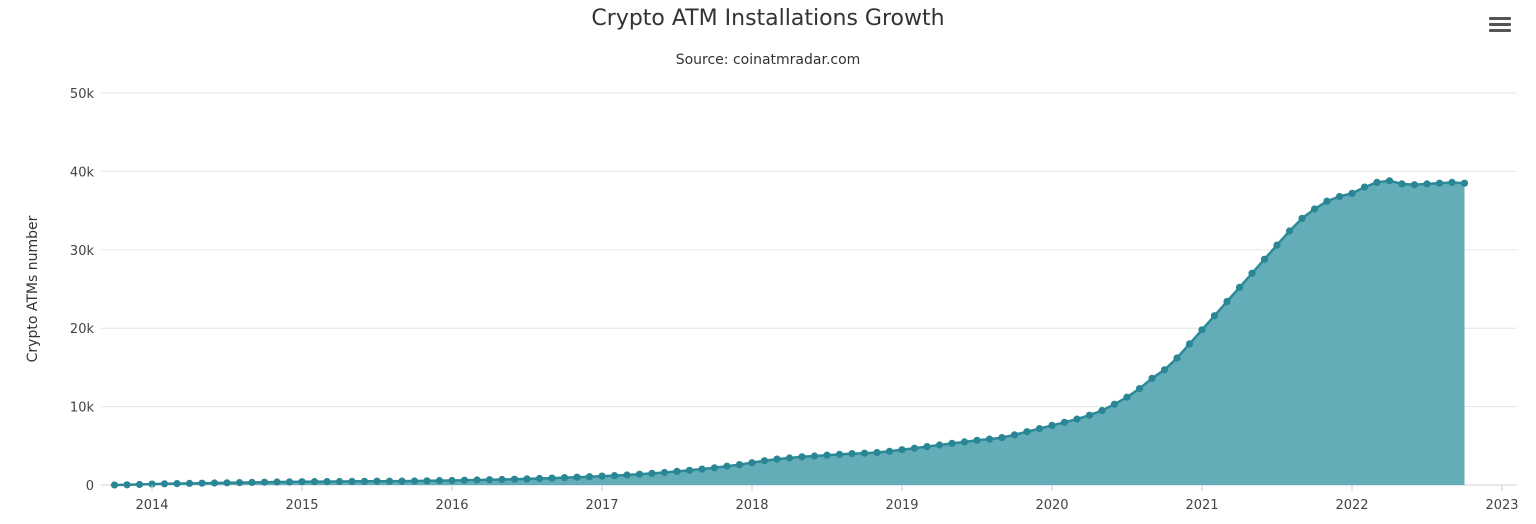 Image resolution: width=1536 pixels, height=524 pixels. I want to click on y-tick-label: 10k, so click(82, 408).